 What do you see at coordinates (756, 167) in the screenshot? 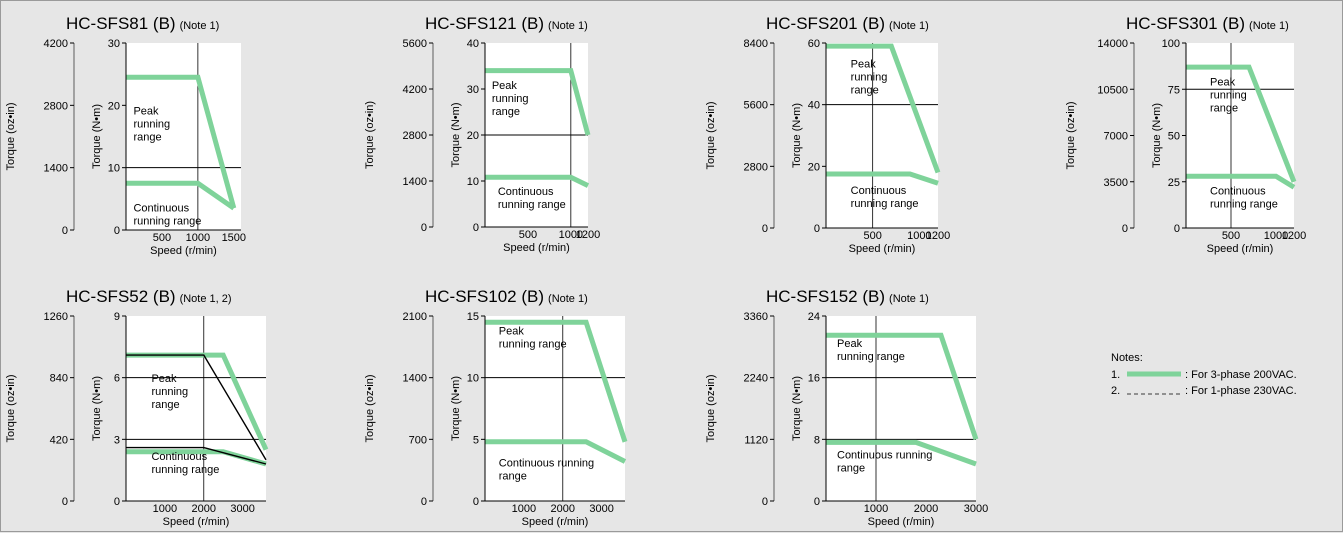
I see `y-alt-tick-label: 2800` at bounding box center [756, 167].